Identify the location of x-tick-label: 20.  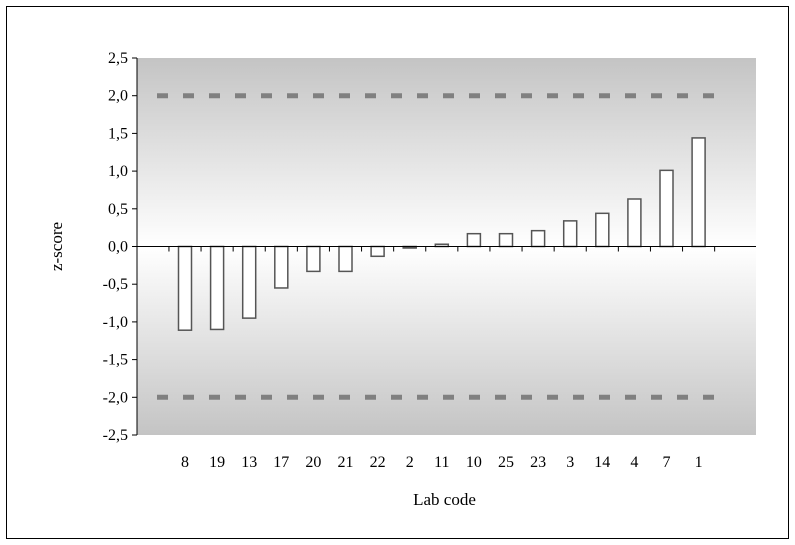
(313, 462).